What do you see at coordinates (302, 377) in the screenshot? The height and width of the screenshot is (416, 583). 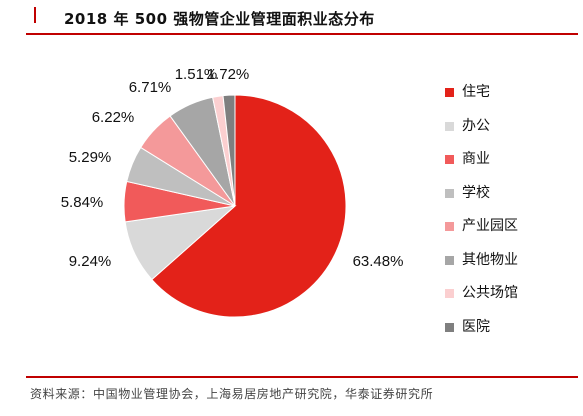 I see `bottom-rule` at bounding box center [302, 377].